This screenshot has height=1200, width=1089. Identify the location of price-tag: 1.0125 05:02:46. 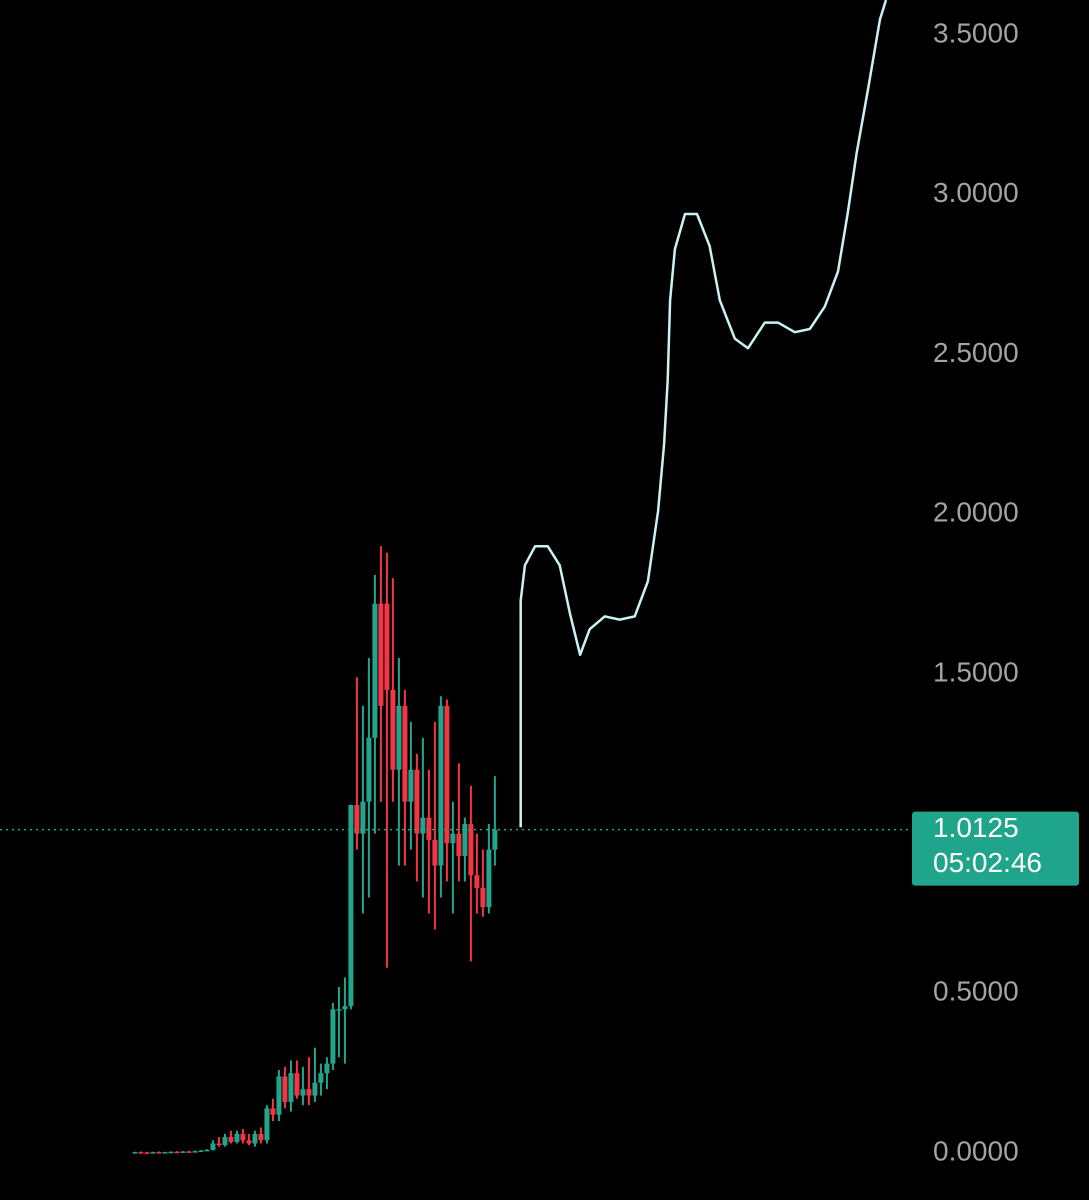
(995, 848).